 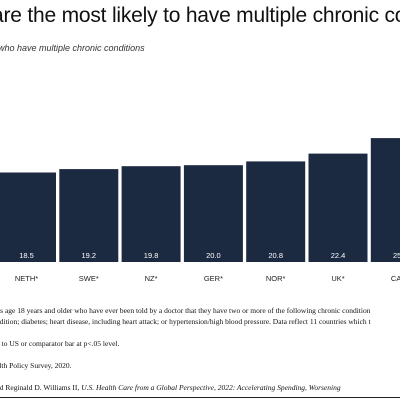 What do you see at coordinates (276, 211) in the screenshot?
I see `bar-nor` at bounding box center [276, 211].